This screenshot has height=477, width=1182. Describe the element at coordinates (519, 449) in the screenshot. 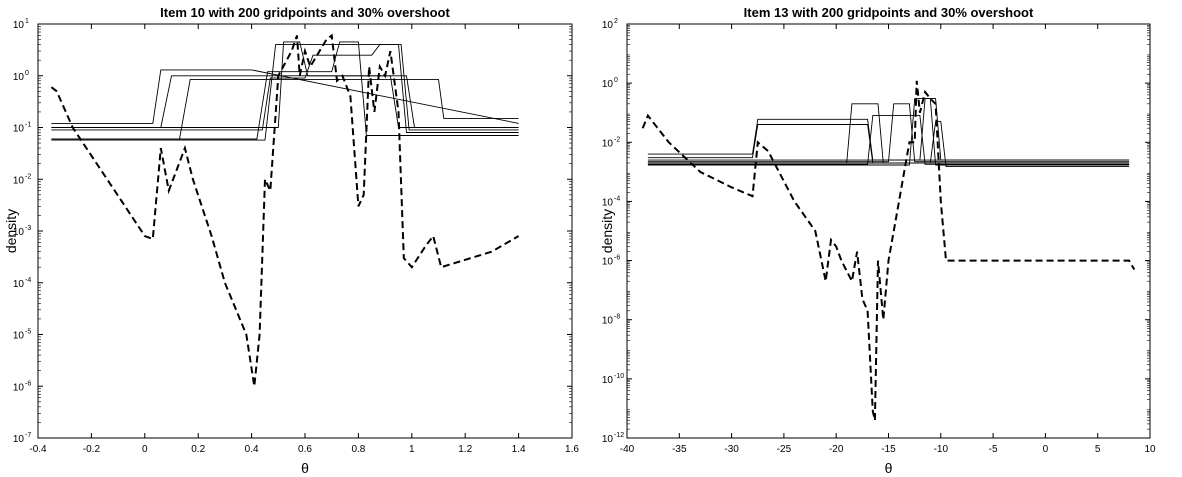

I see `x-tick-label: 1.4` at that location.